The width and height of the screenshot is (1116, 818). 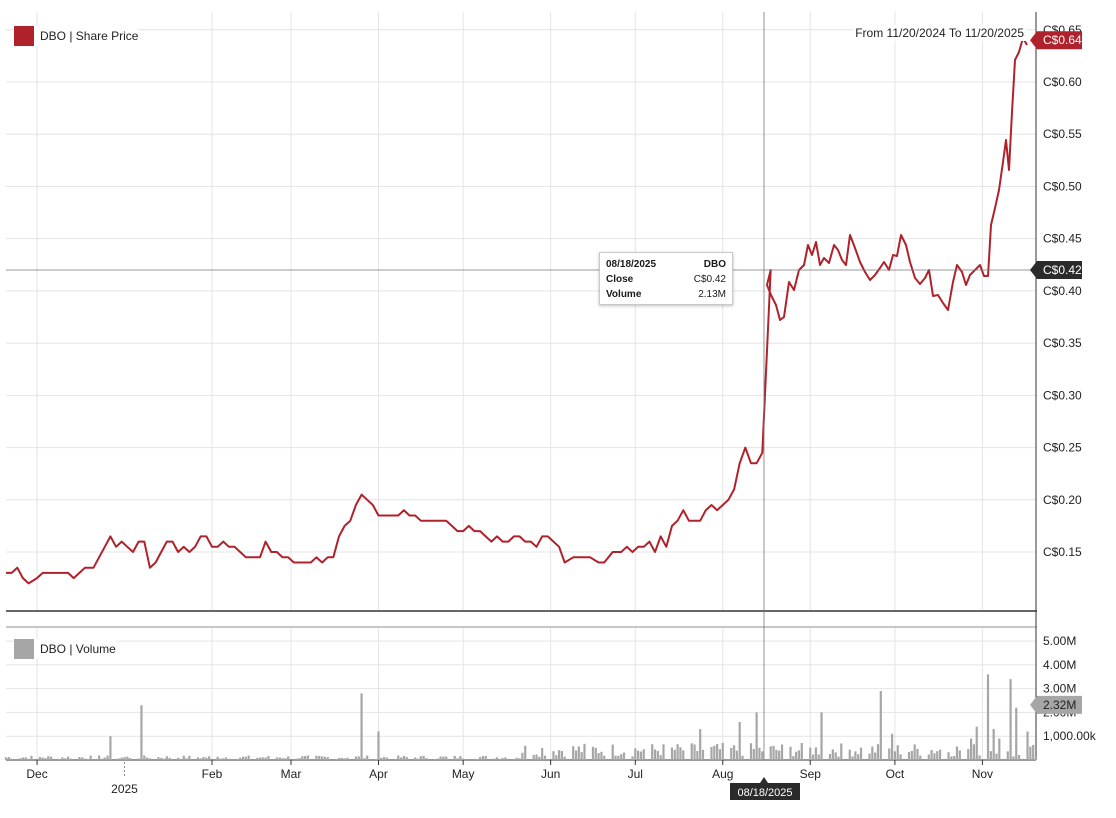 I want to click on tooltip-volume-value: 2.13M, so click(x=712, y=294).